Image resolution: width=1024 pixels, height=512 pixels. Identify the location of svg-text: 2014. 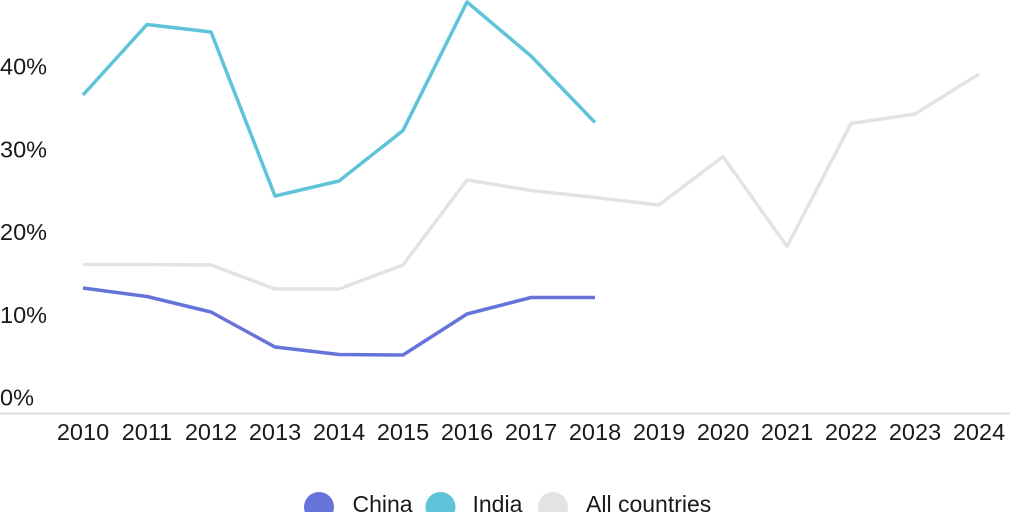
(339, 432).